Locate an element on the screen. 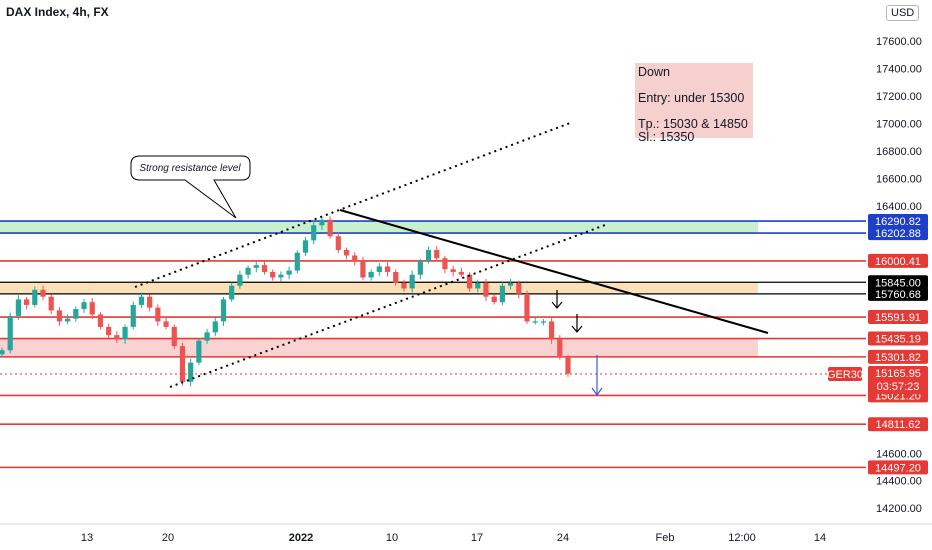  level-label-9: 14811.62 is located at coordinates (897, 425).